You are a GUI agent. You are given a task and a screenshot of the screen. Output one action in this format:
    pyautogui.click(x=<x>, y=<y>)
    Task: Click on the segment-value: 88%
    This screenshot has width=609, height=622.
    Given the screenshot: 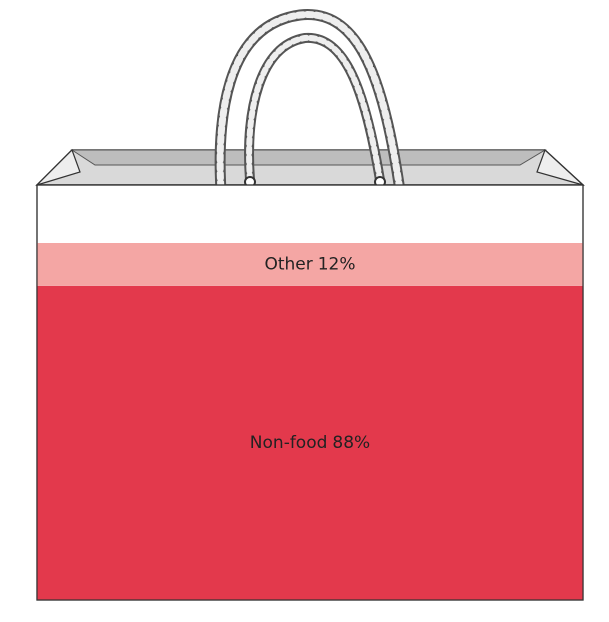 What is the action you would take?
    pyautogui.click(x=351, y=443)
    